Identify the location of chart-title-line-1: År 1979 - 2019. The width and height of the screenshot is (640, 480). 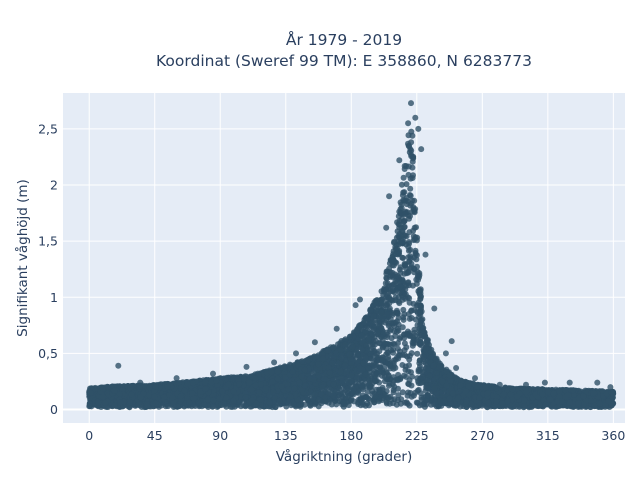
(344, 39).